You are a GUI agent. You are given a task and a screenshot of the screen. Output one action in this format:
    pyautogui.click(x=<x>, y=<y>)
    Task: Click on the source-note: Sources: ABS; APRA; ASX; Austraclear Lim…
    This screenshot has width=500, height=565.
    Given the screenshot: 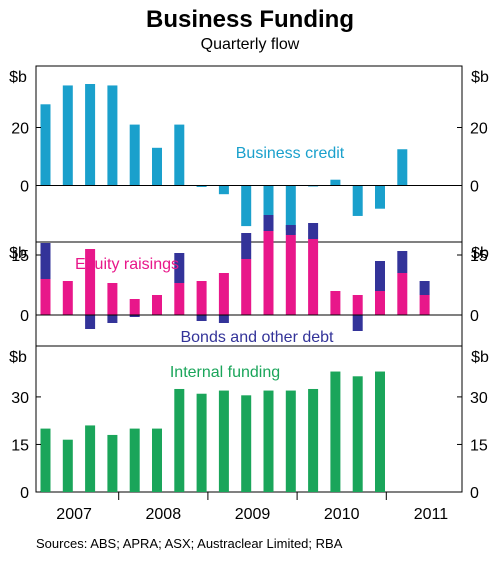 What is the action you would take?
    pyautogui.click(x=189, y=543)
    